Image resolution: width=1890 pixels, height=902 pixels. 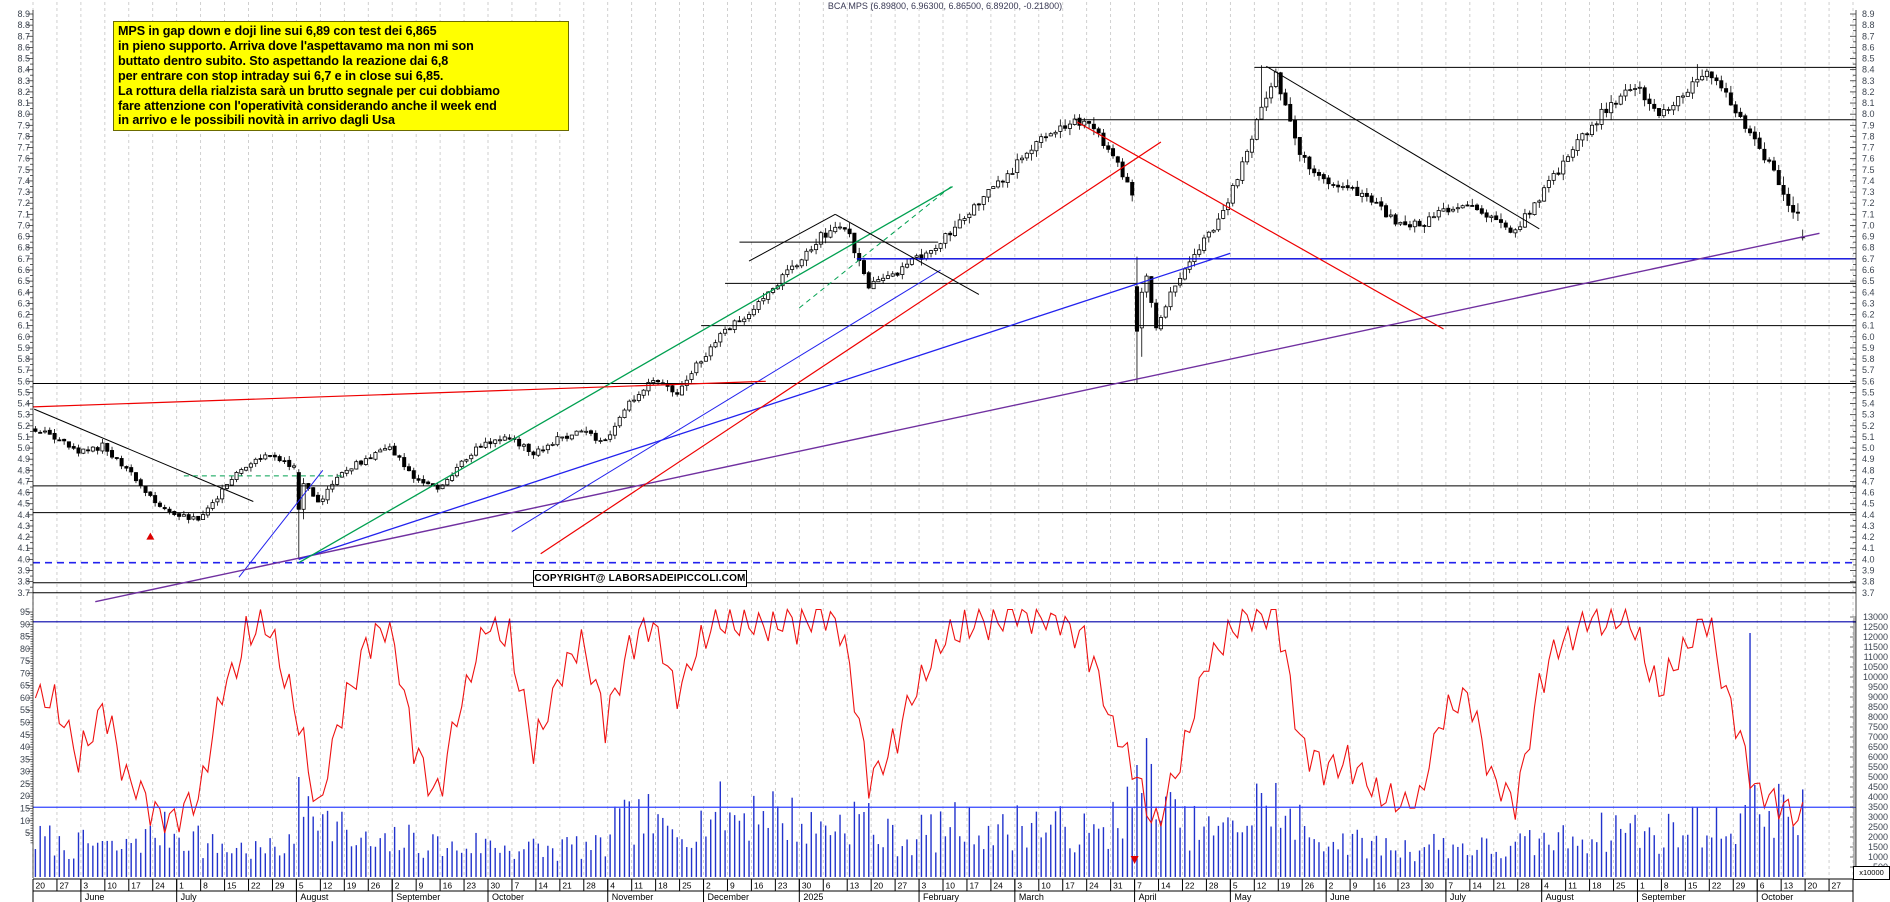 What do you see at coordinates (1868, 548) in the screenshot?
I see `svg-text: 4.1` at bounding box center [1868, 548].